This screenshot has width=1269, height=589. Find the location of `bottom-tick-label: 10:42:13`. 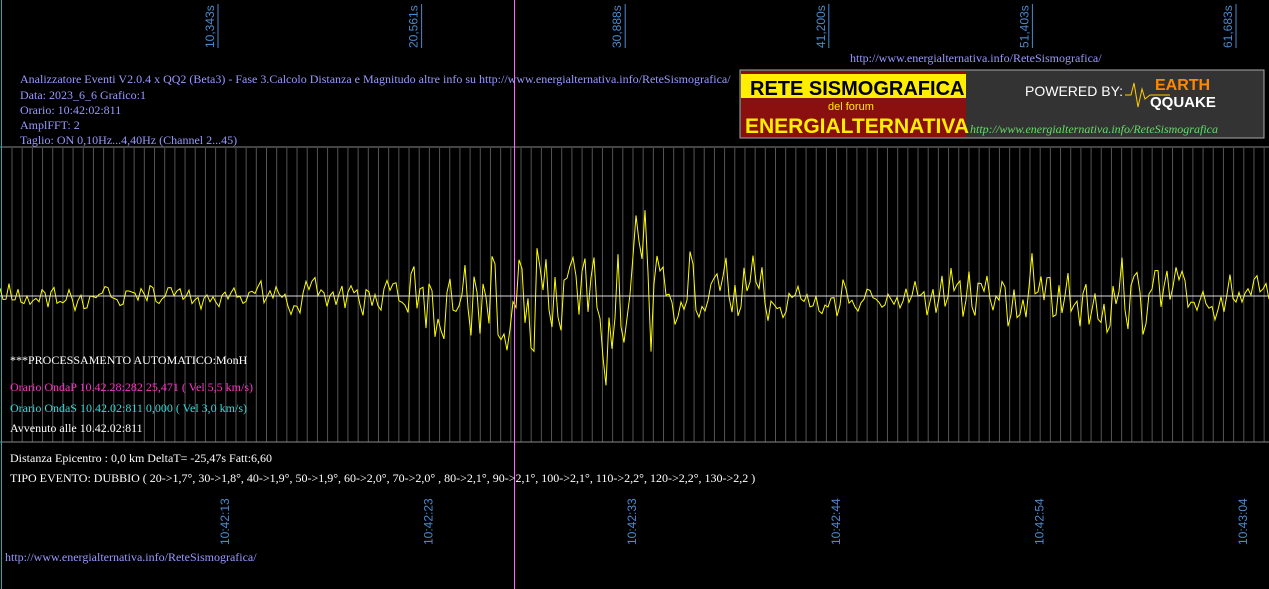

bottom-tick-label: 10:42:13 is located at coordinates (225, 521).